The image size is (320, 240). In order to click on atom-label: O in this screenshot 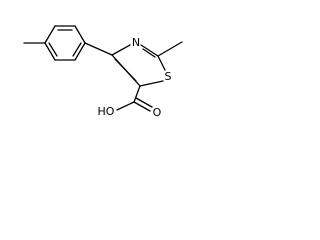, I will do `click(157, 112)`.